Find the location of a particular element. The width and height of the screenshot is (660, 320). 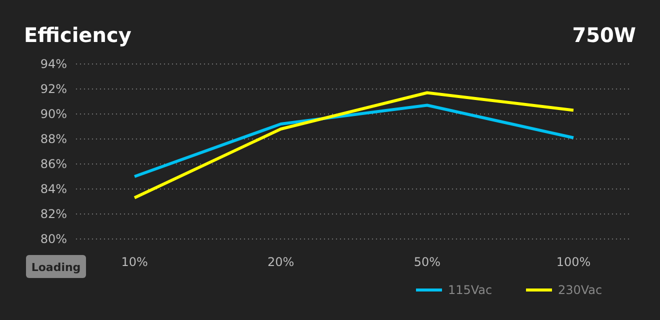

y-tick-label: 92% is located at coordinates (53, 89).